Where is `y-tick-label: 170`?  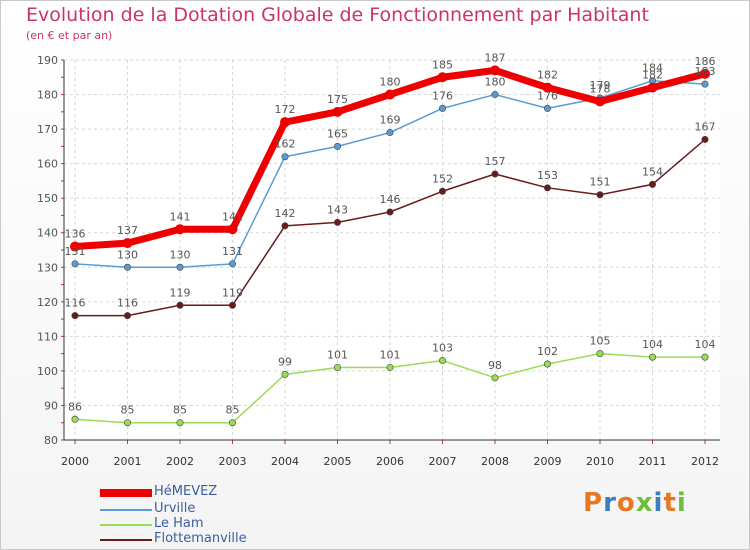 y-tick-label: 170 is located at coordinates (47, 129).